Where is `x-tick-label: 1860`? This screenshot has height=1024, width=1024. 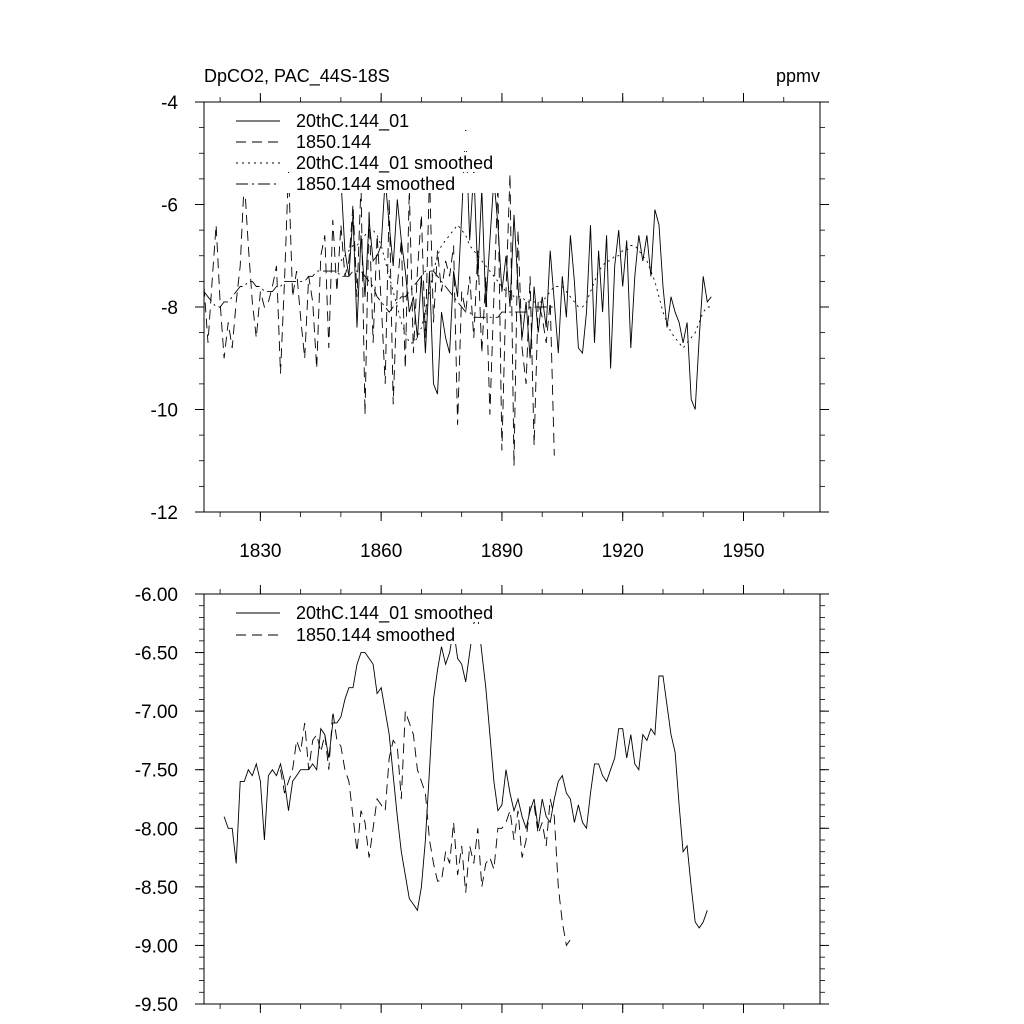
x-tick-label: 1860 is located at coordinates (381, 551).